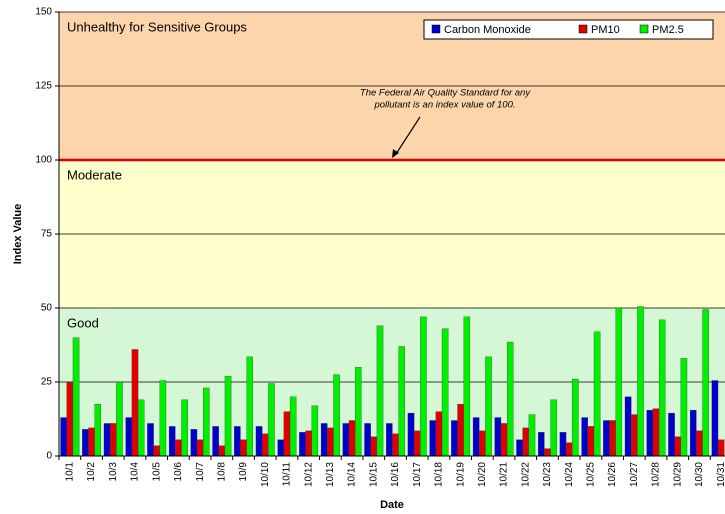  Describe the element at coordinates (157, 26) in the screenshot. I see `band-label: Unhealthy for Sensitive Groups` at that location.